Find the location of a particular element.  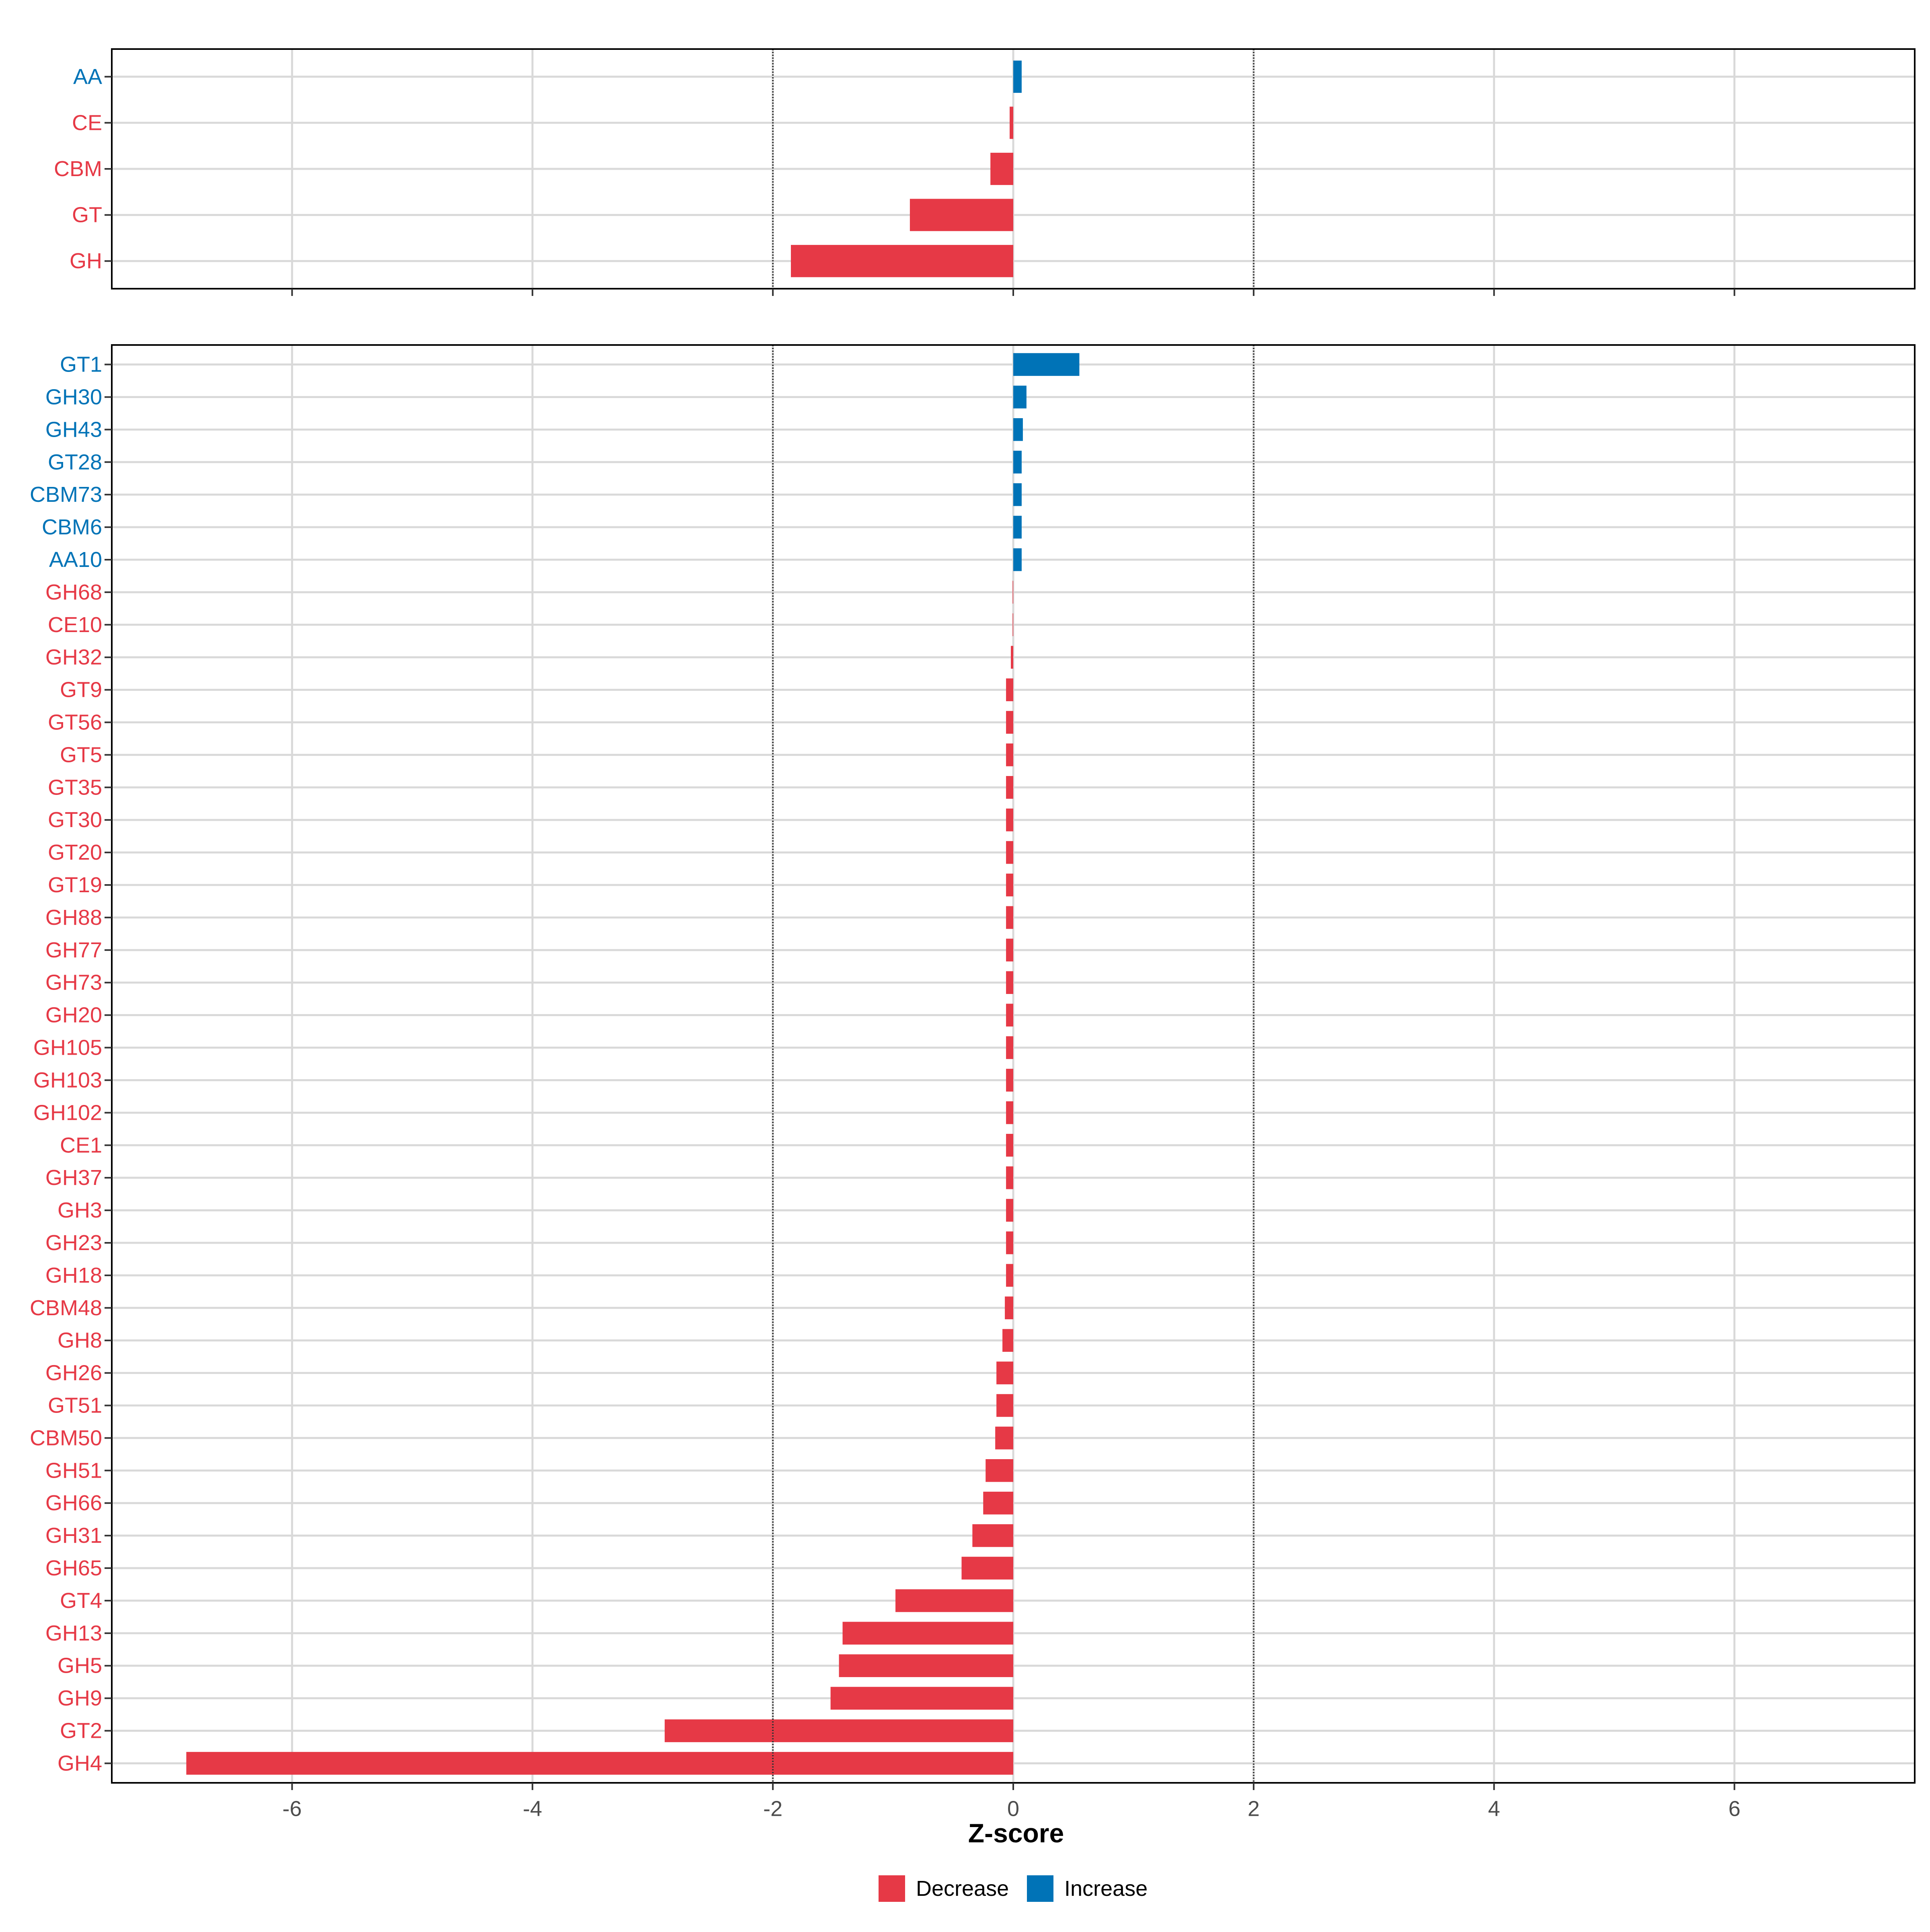

y-tick-label-gt: GT is located at coordinates (87, 215).